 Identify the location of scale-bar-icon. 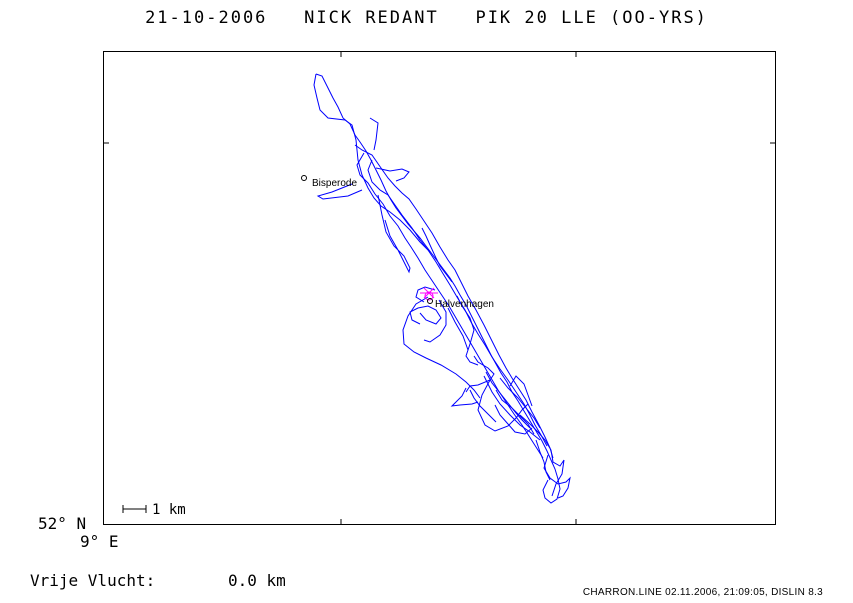
(134, 509).